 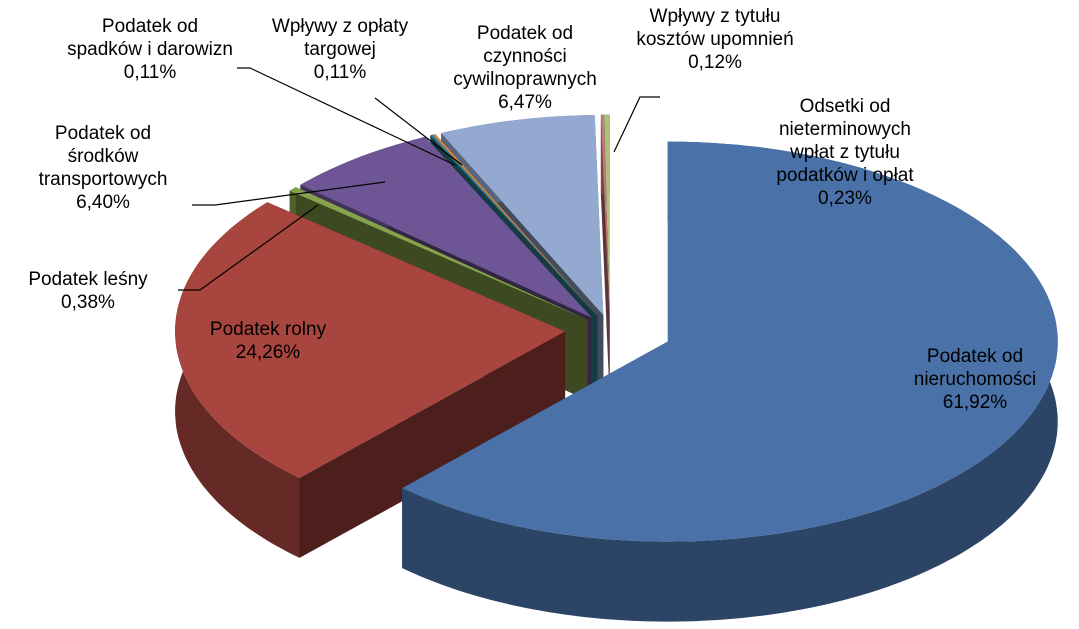 I want to click on value-label: 24,26%, so click(x=268, y=352).